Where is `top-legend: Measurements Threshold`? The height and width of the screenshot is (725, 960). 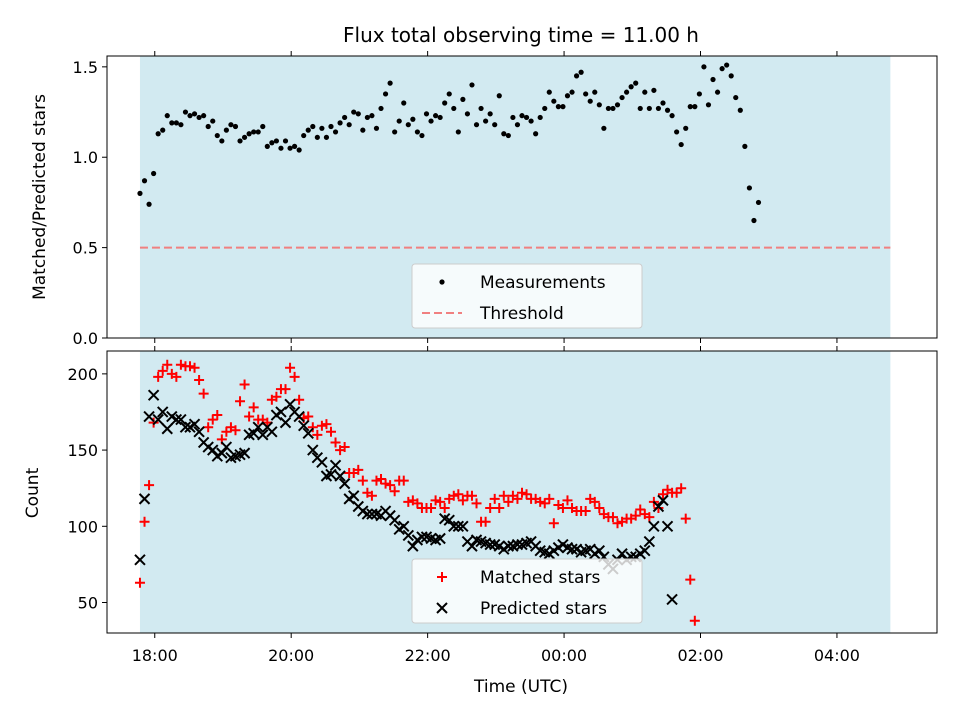
top-legend: Measurements Threshold is located at coordinates (527, 296).